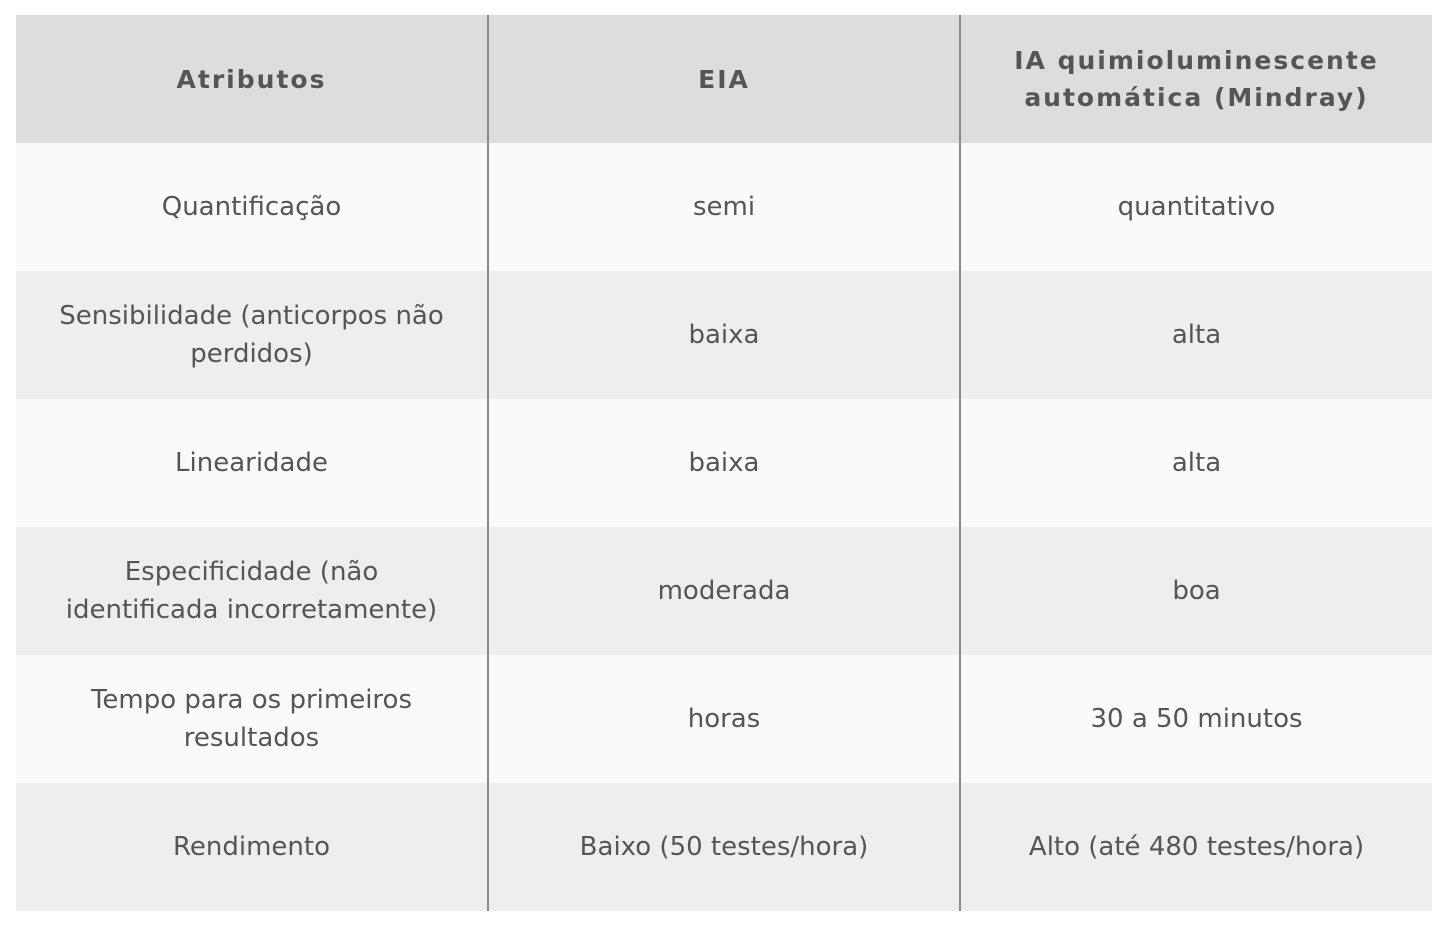 This screenshot has width=1448, height=926. I want to click on cell-attribute: Rendimento, so click(252, 847).